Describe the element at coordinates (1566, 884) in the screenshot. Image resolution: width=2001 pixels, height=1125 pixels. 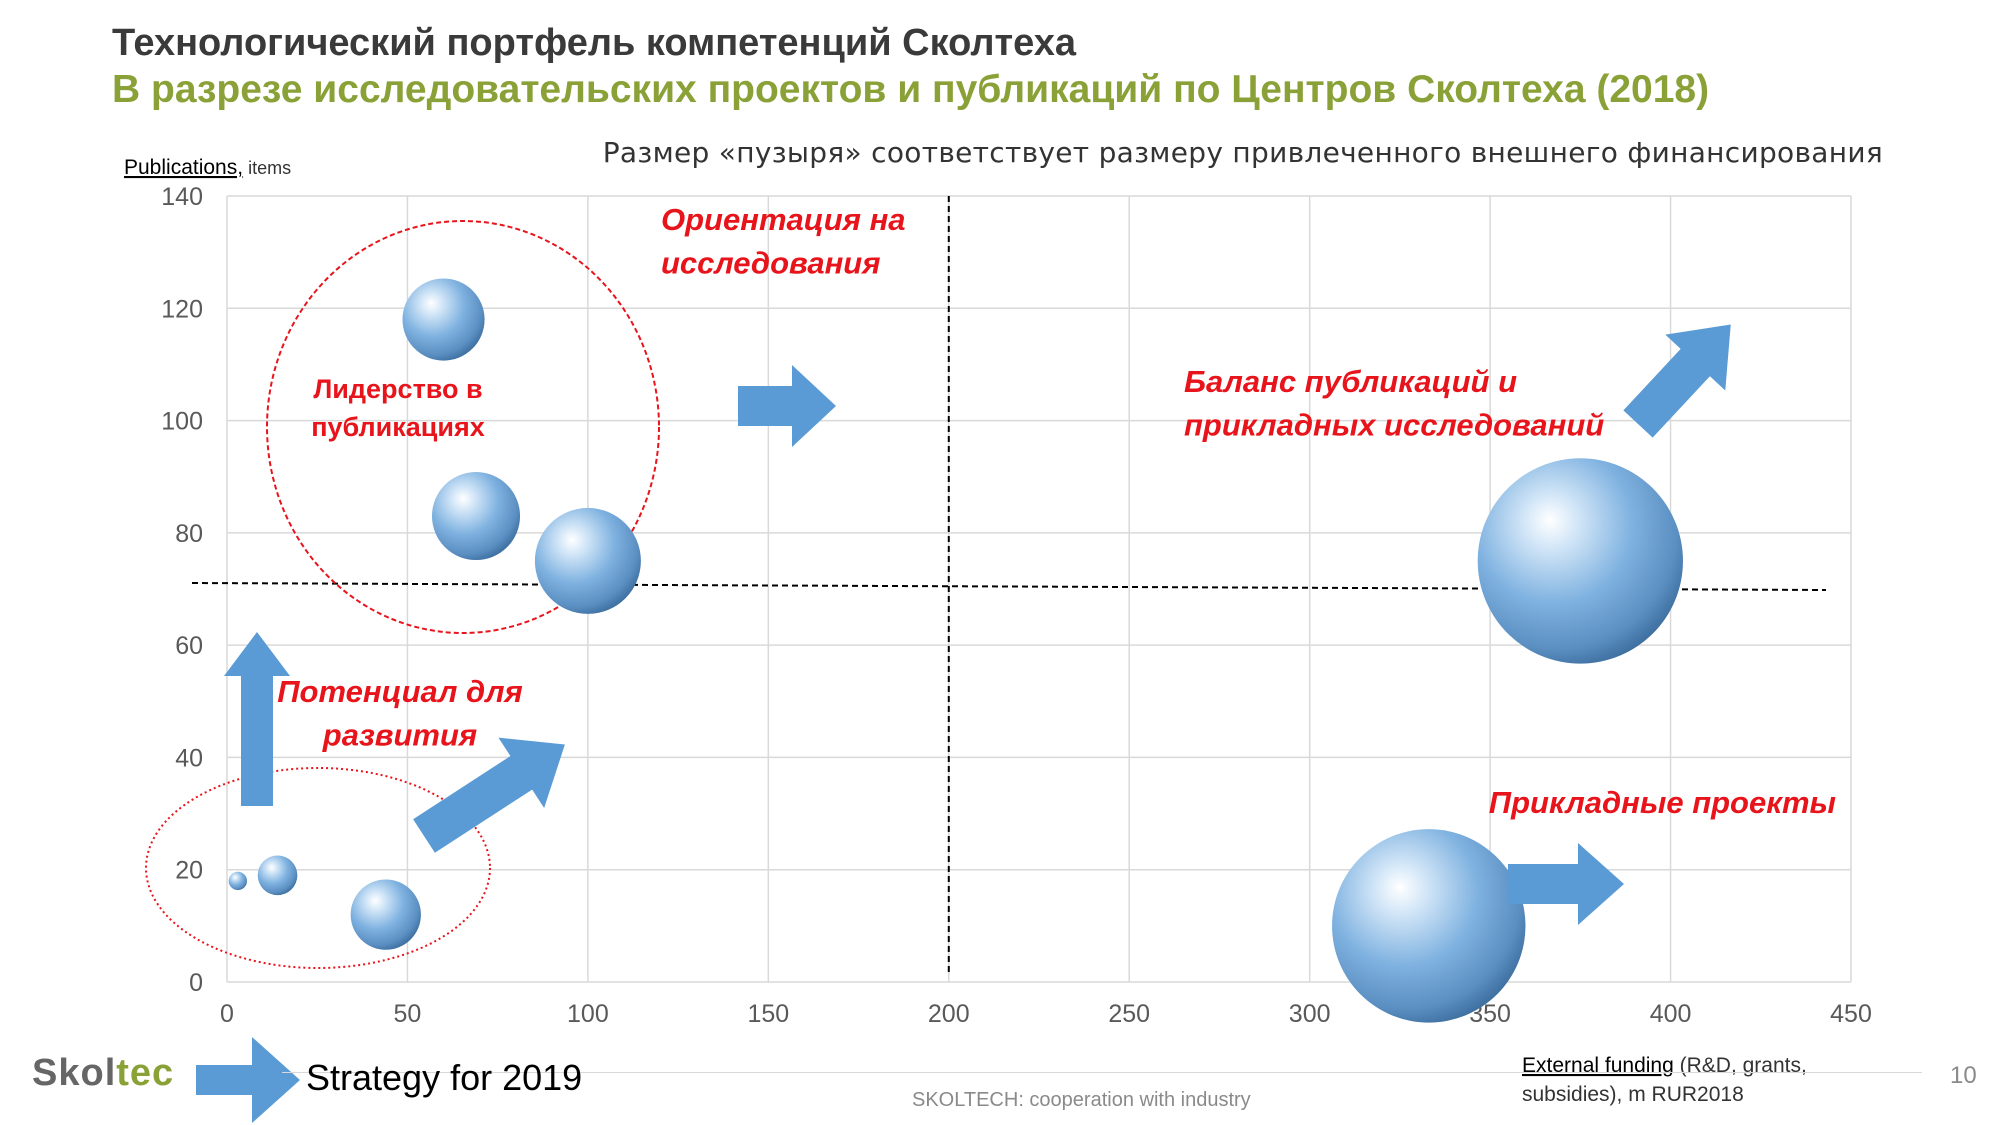
I see `arrow-right-applied-icon` at that location.